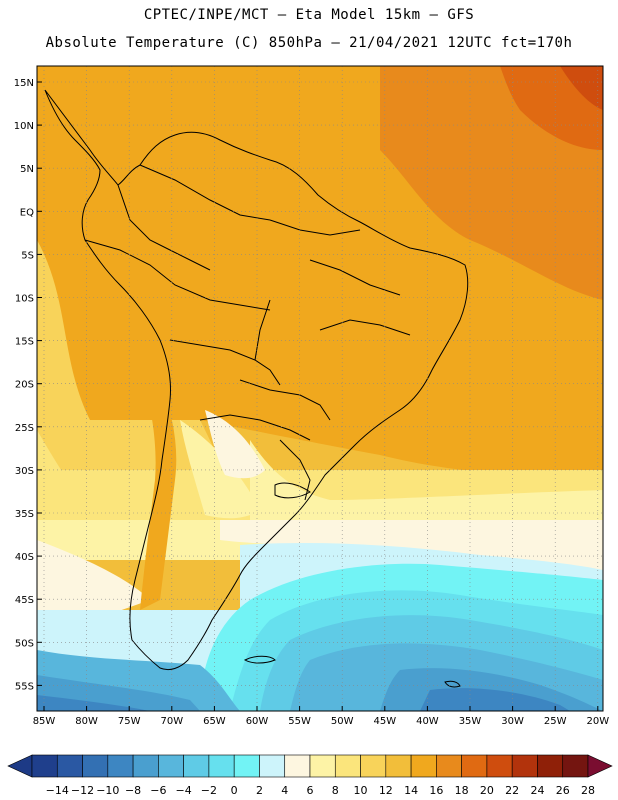  Describe the element at coordinates (386, 790) in the screenshot. I see `colorbar-label: 12` at that location.